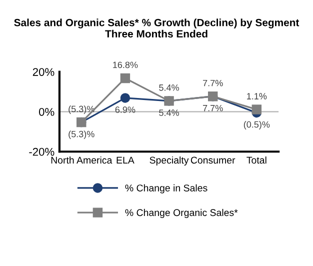 Image resolution: width=313 pixels, height=266 pixels. Describe the element at coordinates (43, 72) in the screenshot. I see `y-tick-label: 20%` at that location.